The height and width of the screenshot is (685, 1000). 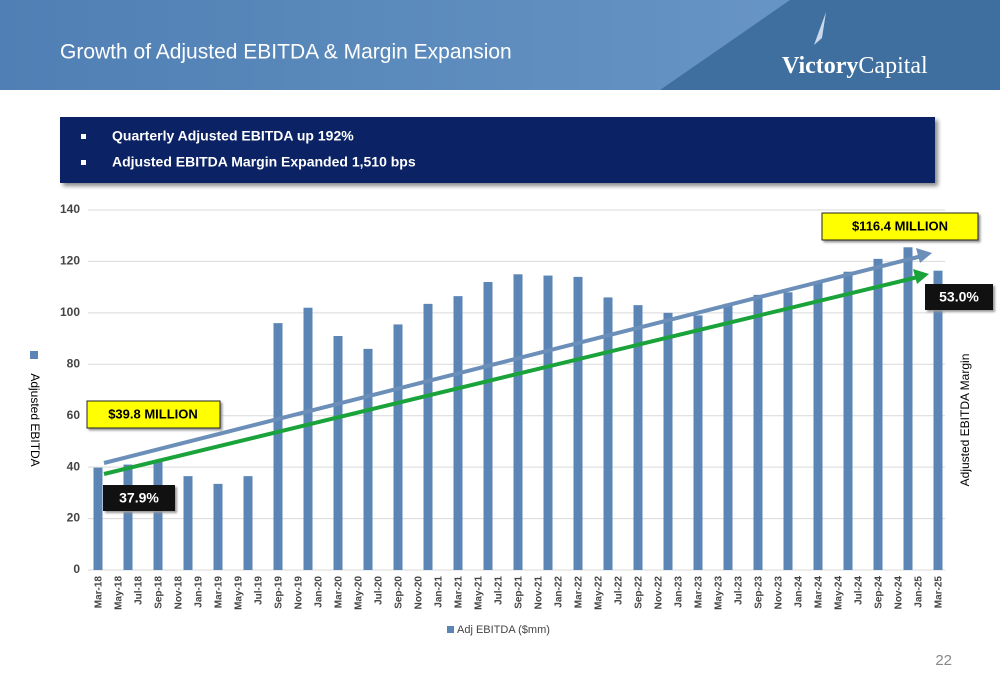 I want to click on x-tick-label: Mar-21, so click(x=459, y=592).